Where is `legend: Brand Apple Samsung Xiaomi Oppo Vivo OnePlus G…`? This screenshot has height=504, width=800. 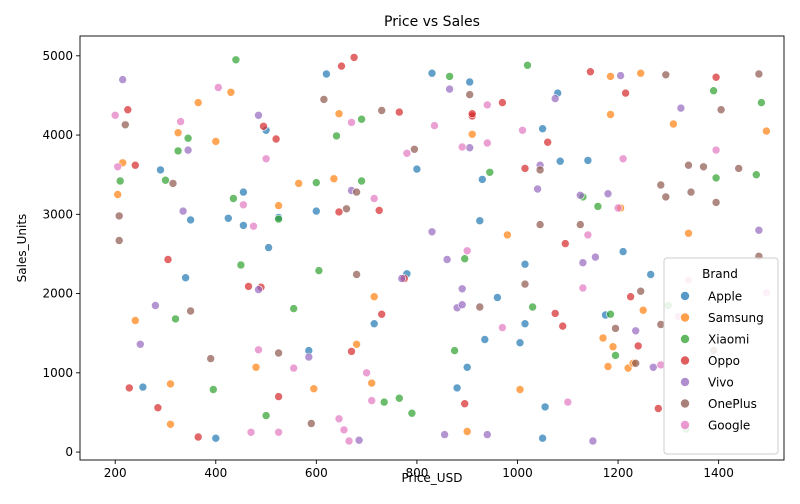 legend: Brand Apple Samsung Xiaomi Oppo Vivo OnePlus G… is located at coordinates (721, 356).